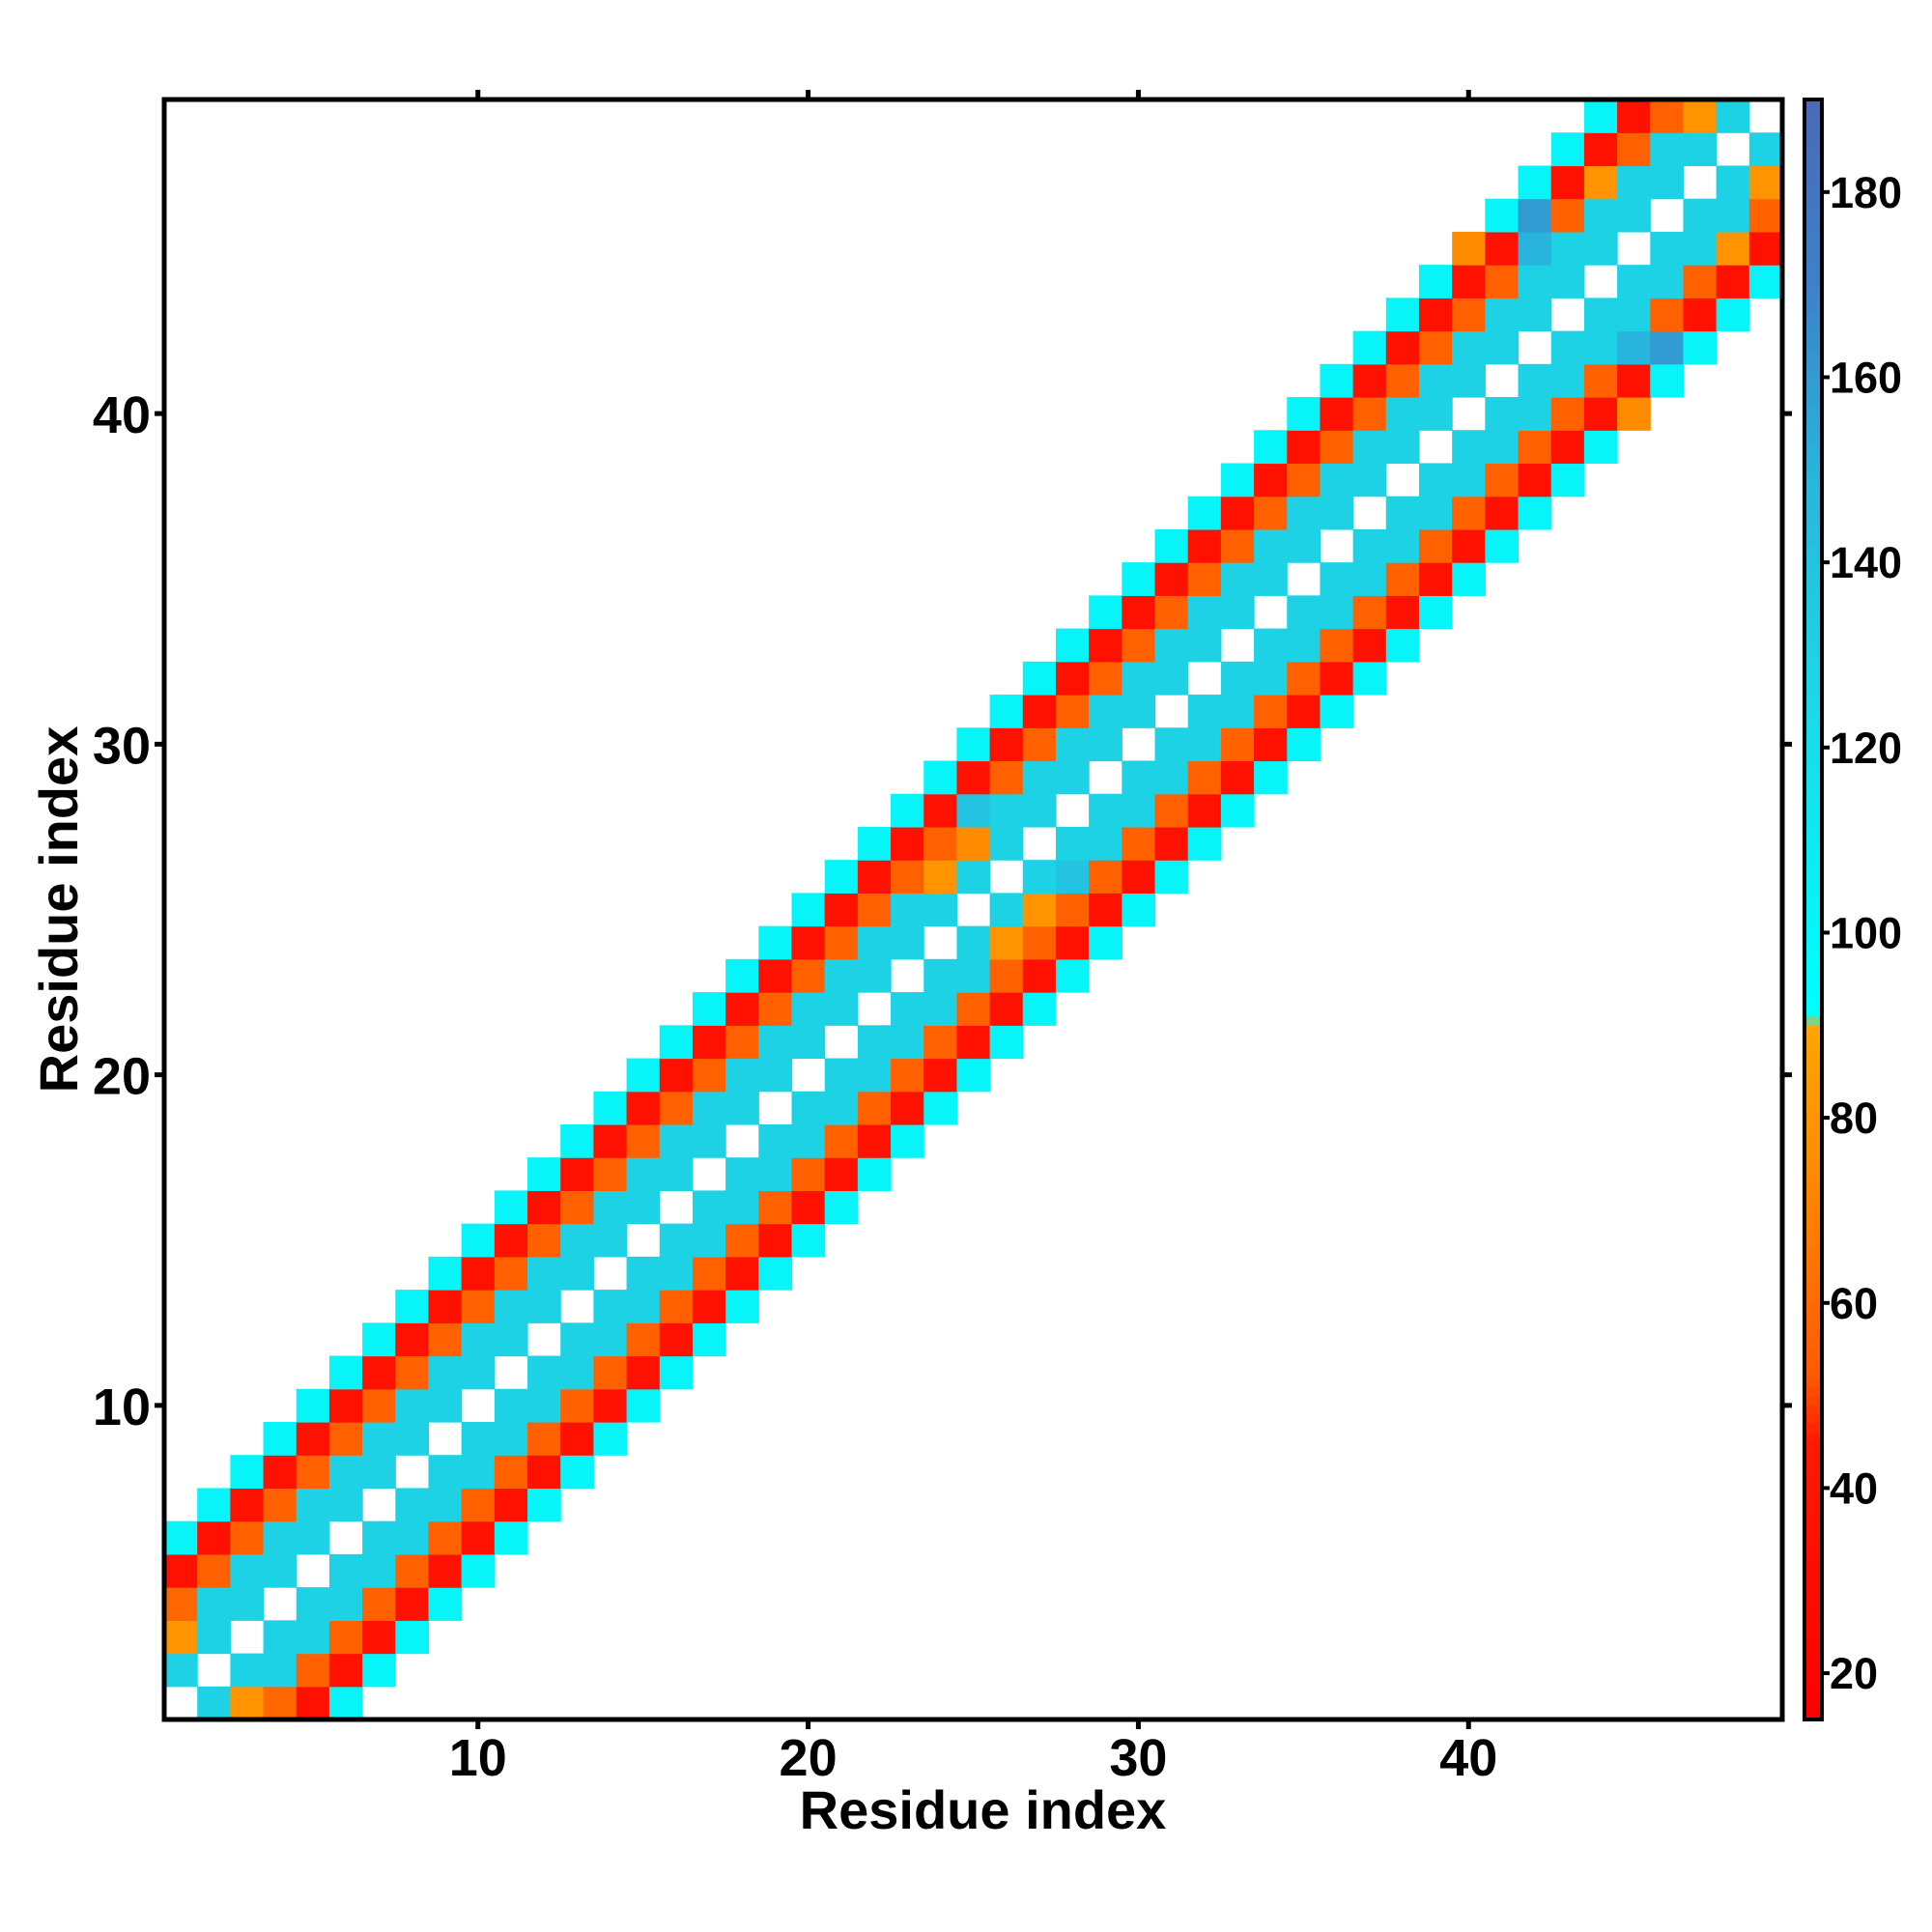 This screenshot has width=1932, height=1932. I want to click on x-tick-label: 30, so click(1138, 1758).